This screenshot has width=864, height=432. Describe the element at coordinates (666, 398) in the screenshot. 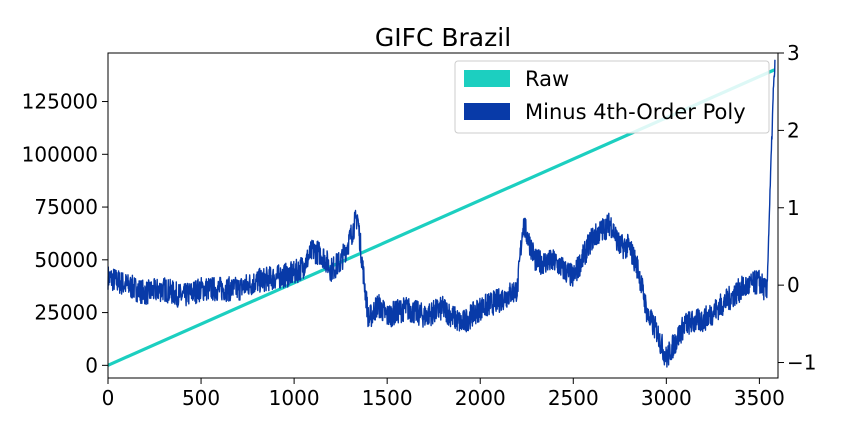

I see `x-tick-label: 3000` at that location.